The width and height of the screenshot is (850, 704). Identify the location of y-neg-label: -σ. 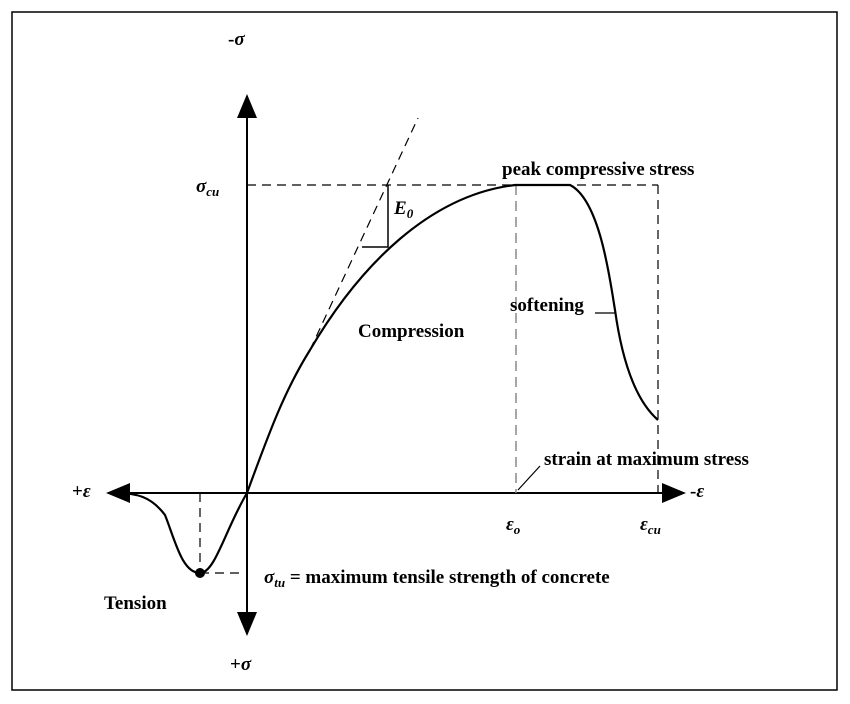
(236, 39).